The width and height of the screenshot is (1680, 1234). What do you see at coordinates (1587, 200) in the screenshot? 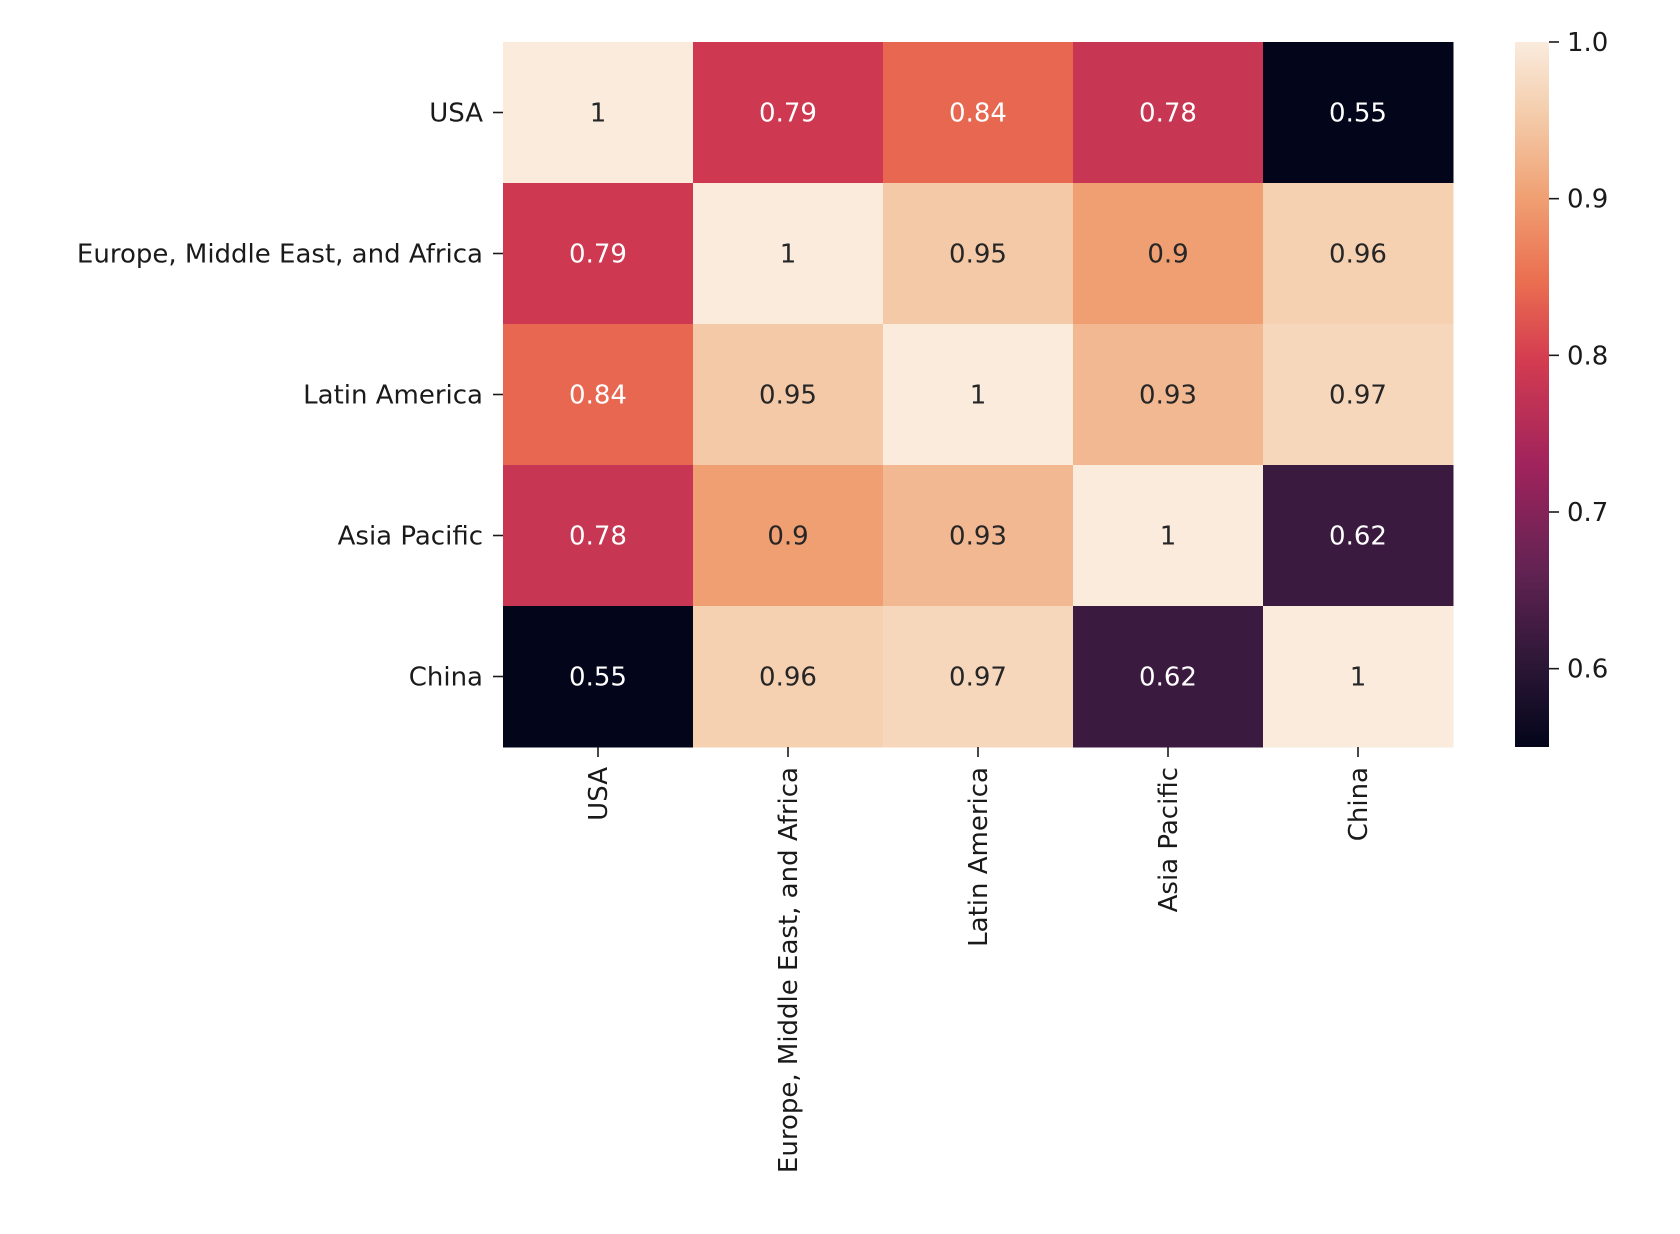
I see `colorbar-tick-label-3: 0.9` at bounding box center [1587, 200].